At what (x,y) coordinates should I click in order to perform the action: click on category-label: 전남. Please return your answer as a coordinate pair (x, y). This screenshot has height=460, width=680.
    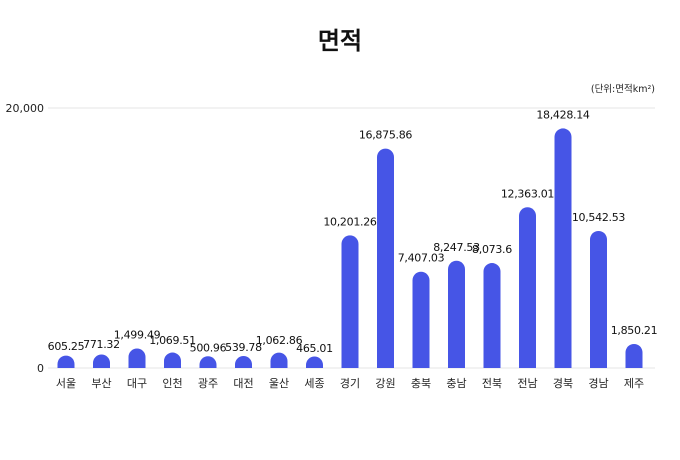
    Looking at the image, I should click on (527, 383).